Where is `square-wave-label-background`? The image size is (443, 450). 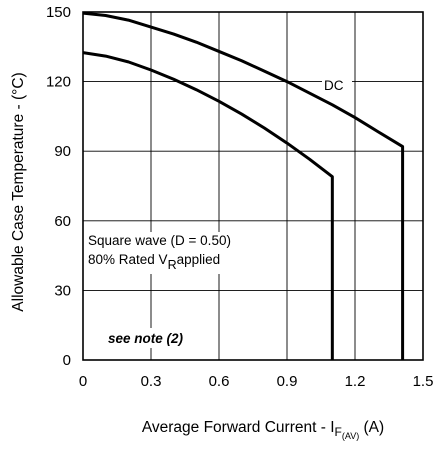 square-wave-label-background is located at coordinates (177, 253).